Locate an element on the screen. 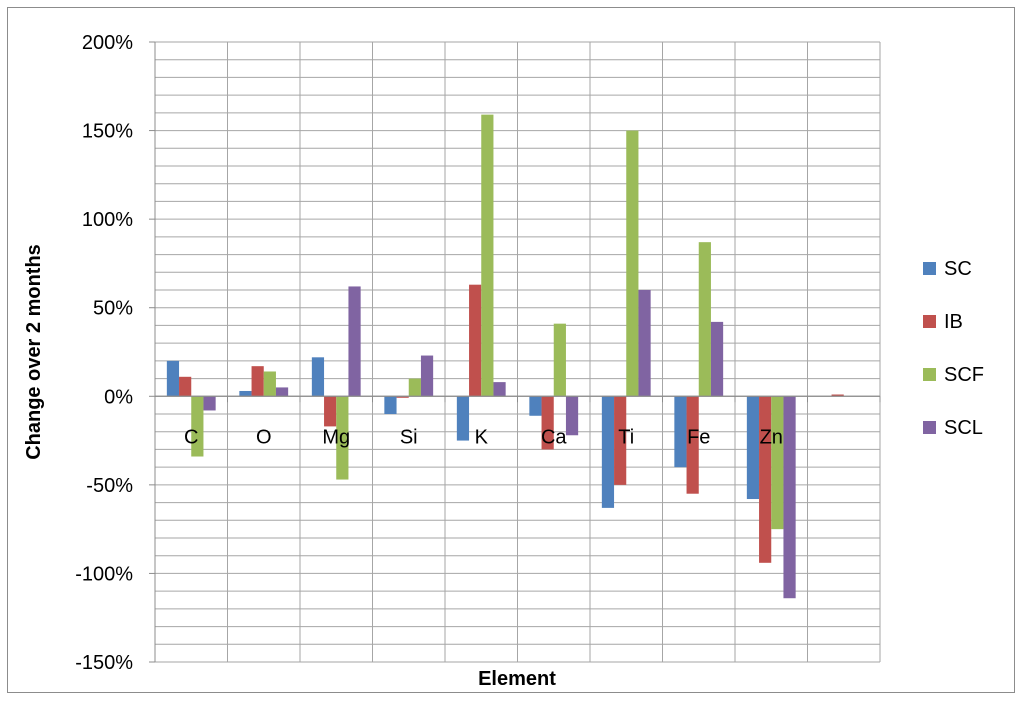 This screenshot has height=703, width=1024. x-tick-label: K is located at coordinates (482, 437).